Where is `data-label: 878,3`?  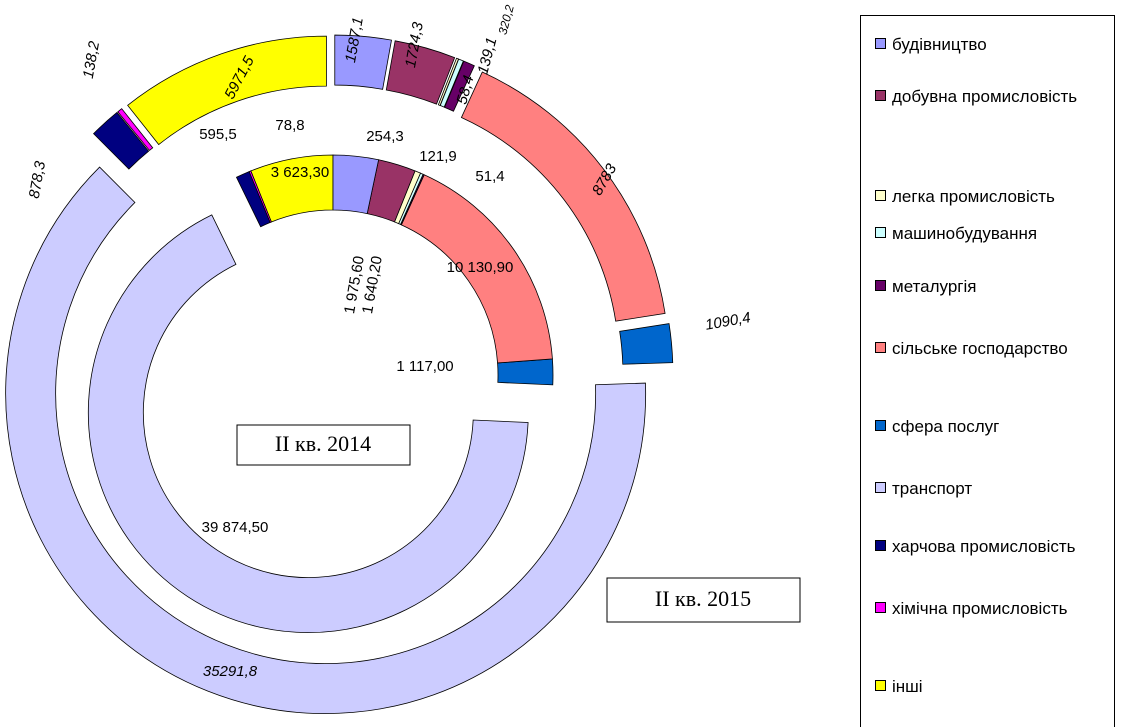 data-label: 878,3 is located at coordinates (37, 179).